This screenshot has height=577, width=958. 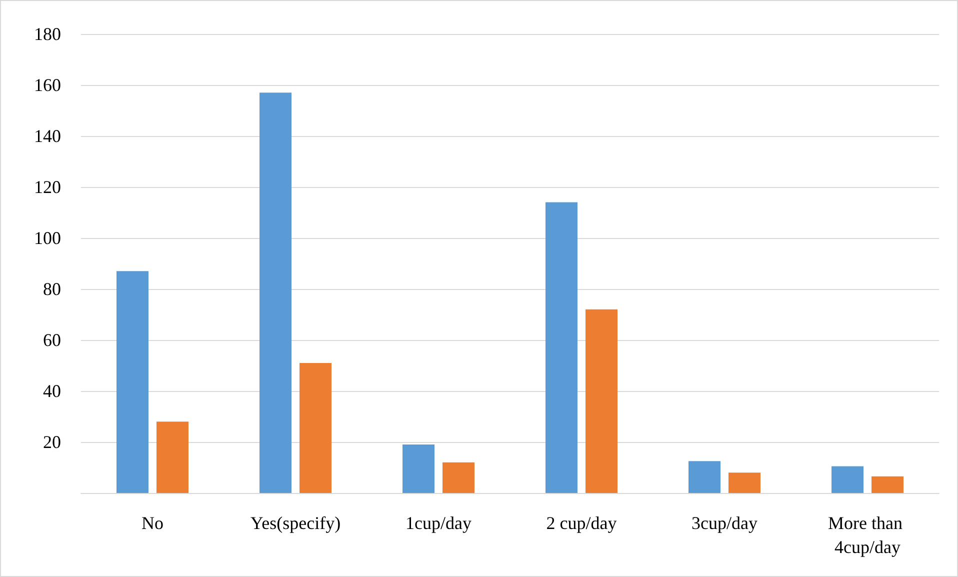 I want to click on x-tick-label: 3cup/day, so click(x=725, y=523).